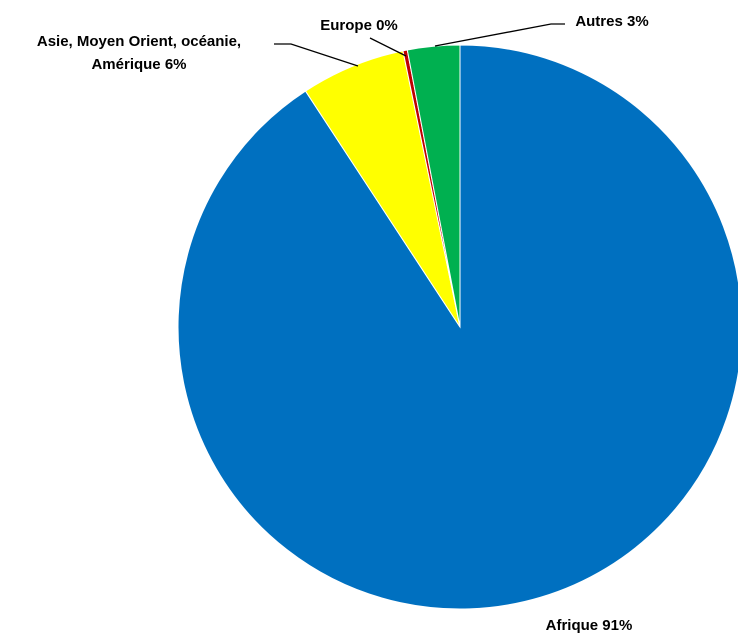  I want to click on leader-line-asie, so click(316, 55).